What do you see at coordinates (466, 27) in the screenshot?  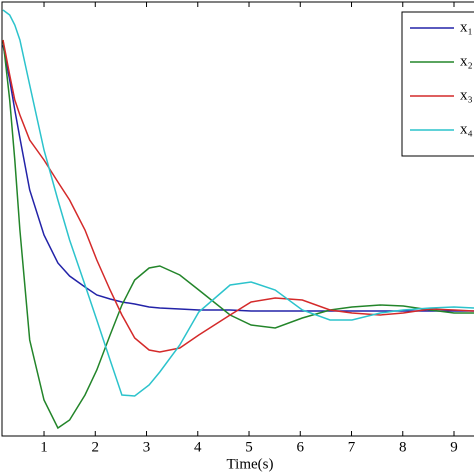 I see `legend-label: x₁` at bounding box center [466, 27].